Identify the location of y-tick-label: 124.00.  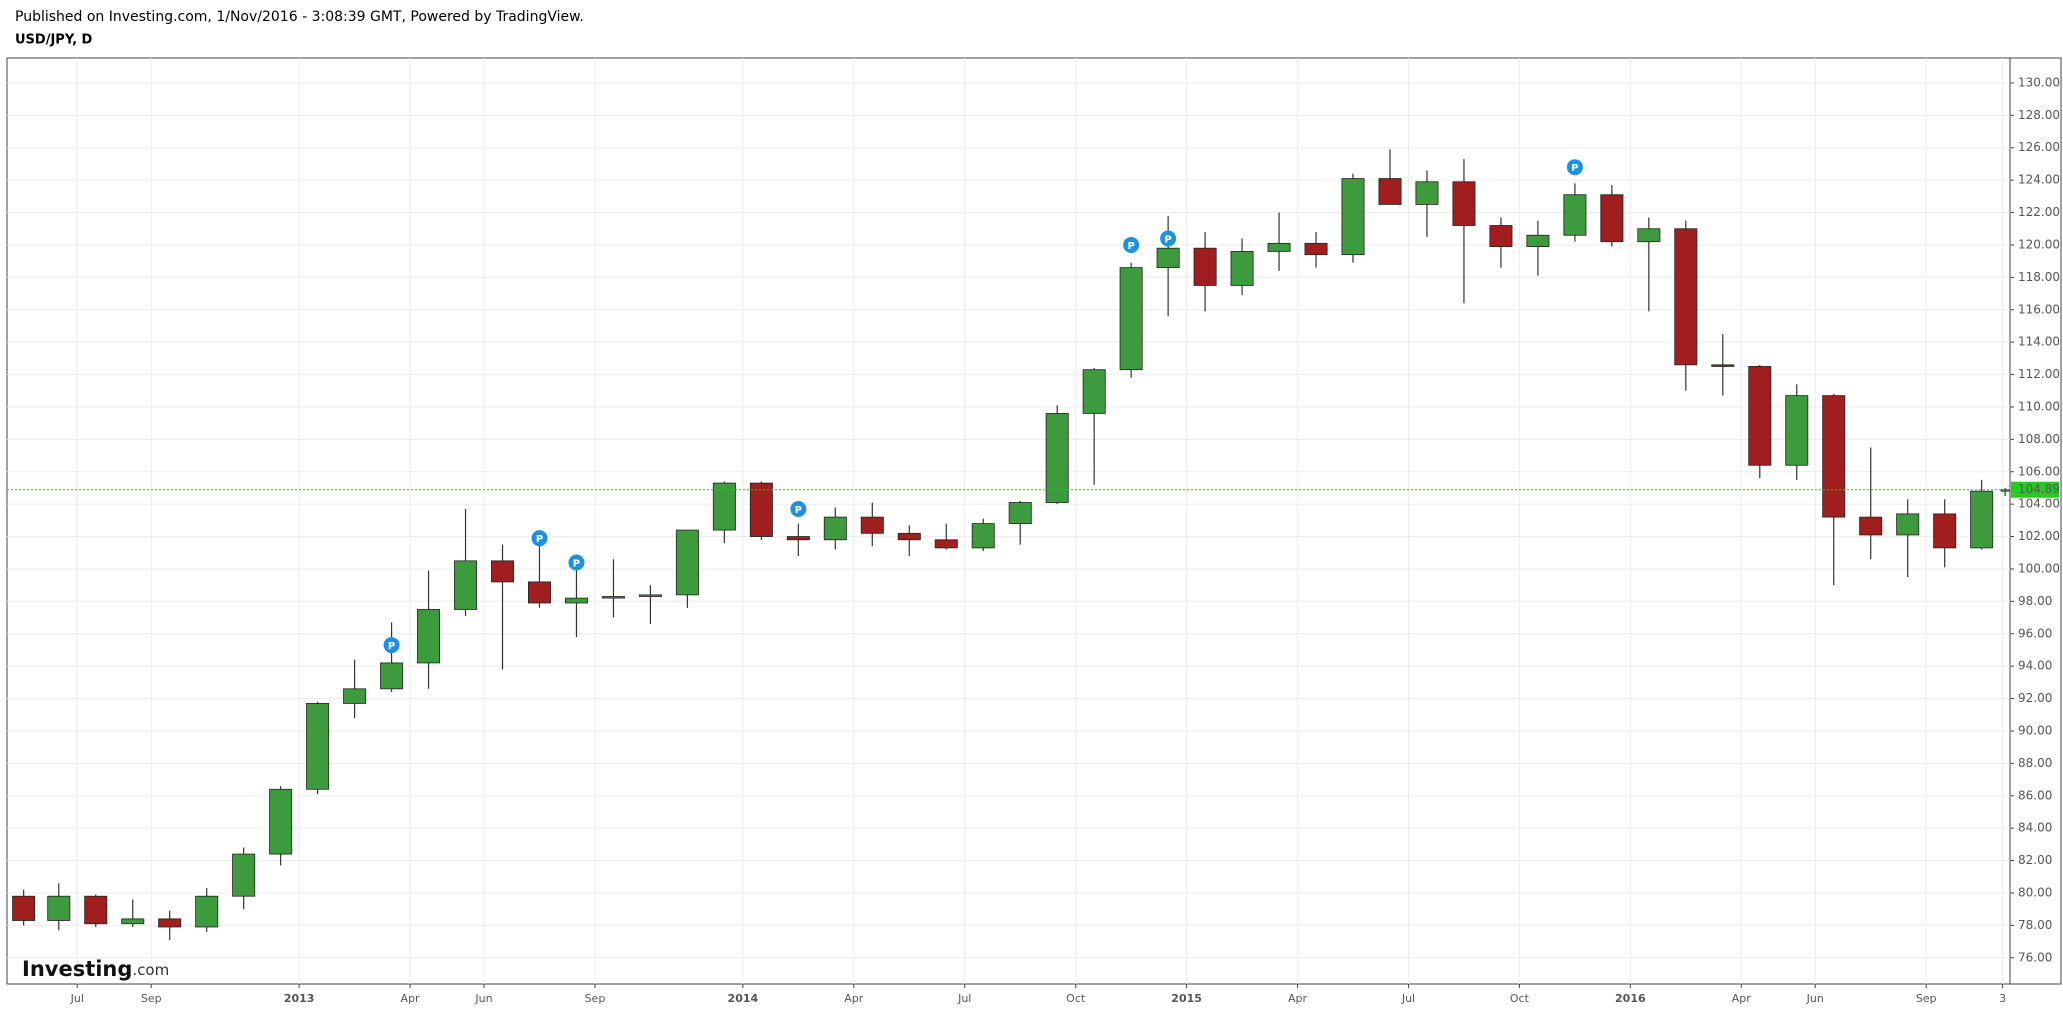
(2039, 180).